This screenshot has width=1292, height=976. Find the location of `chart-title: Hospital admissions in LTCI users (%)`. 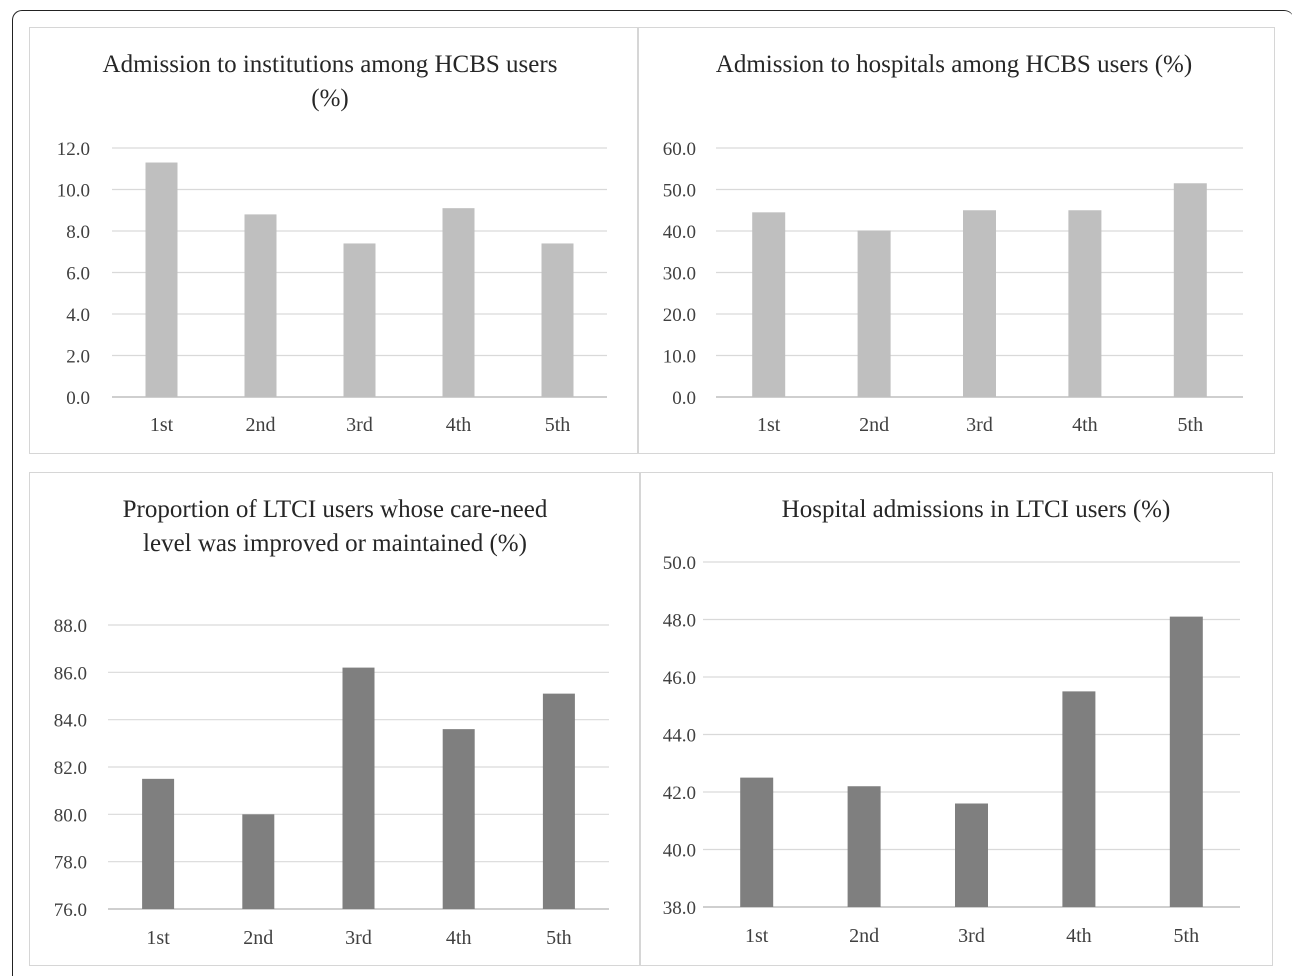

chart-title: Hospital admissions in LTCI users (%) is located at coordinates (976, 509).